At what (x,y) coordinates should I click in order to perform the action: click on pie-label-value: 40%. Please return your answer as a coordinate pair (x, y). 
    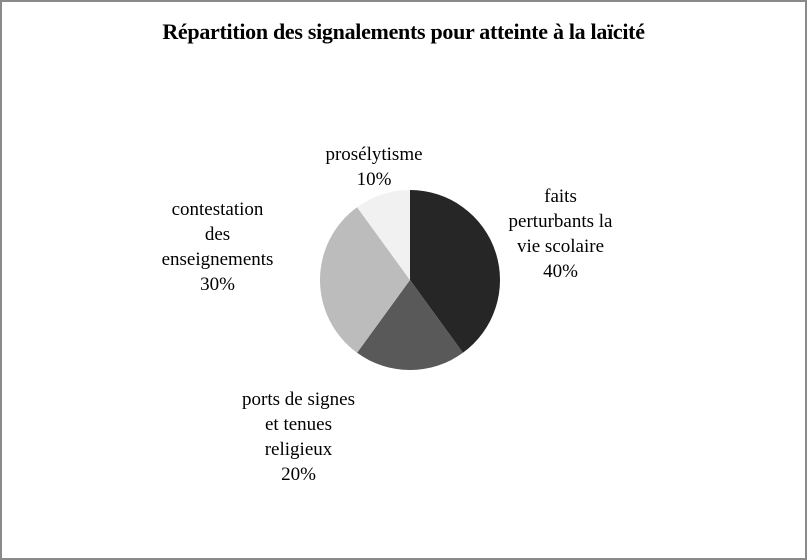
    Looking at the image, I should click on (560, 271).